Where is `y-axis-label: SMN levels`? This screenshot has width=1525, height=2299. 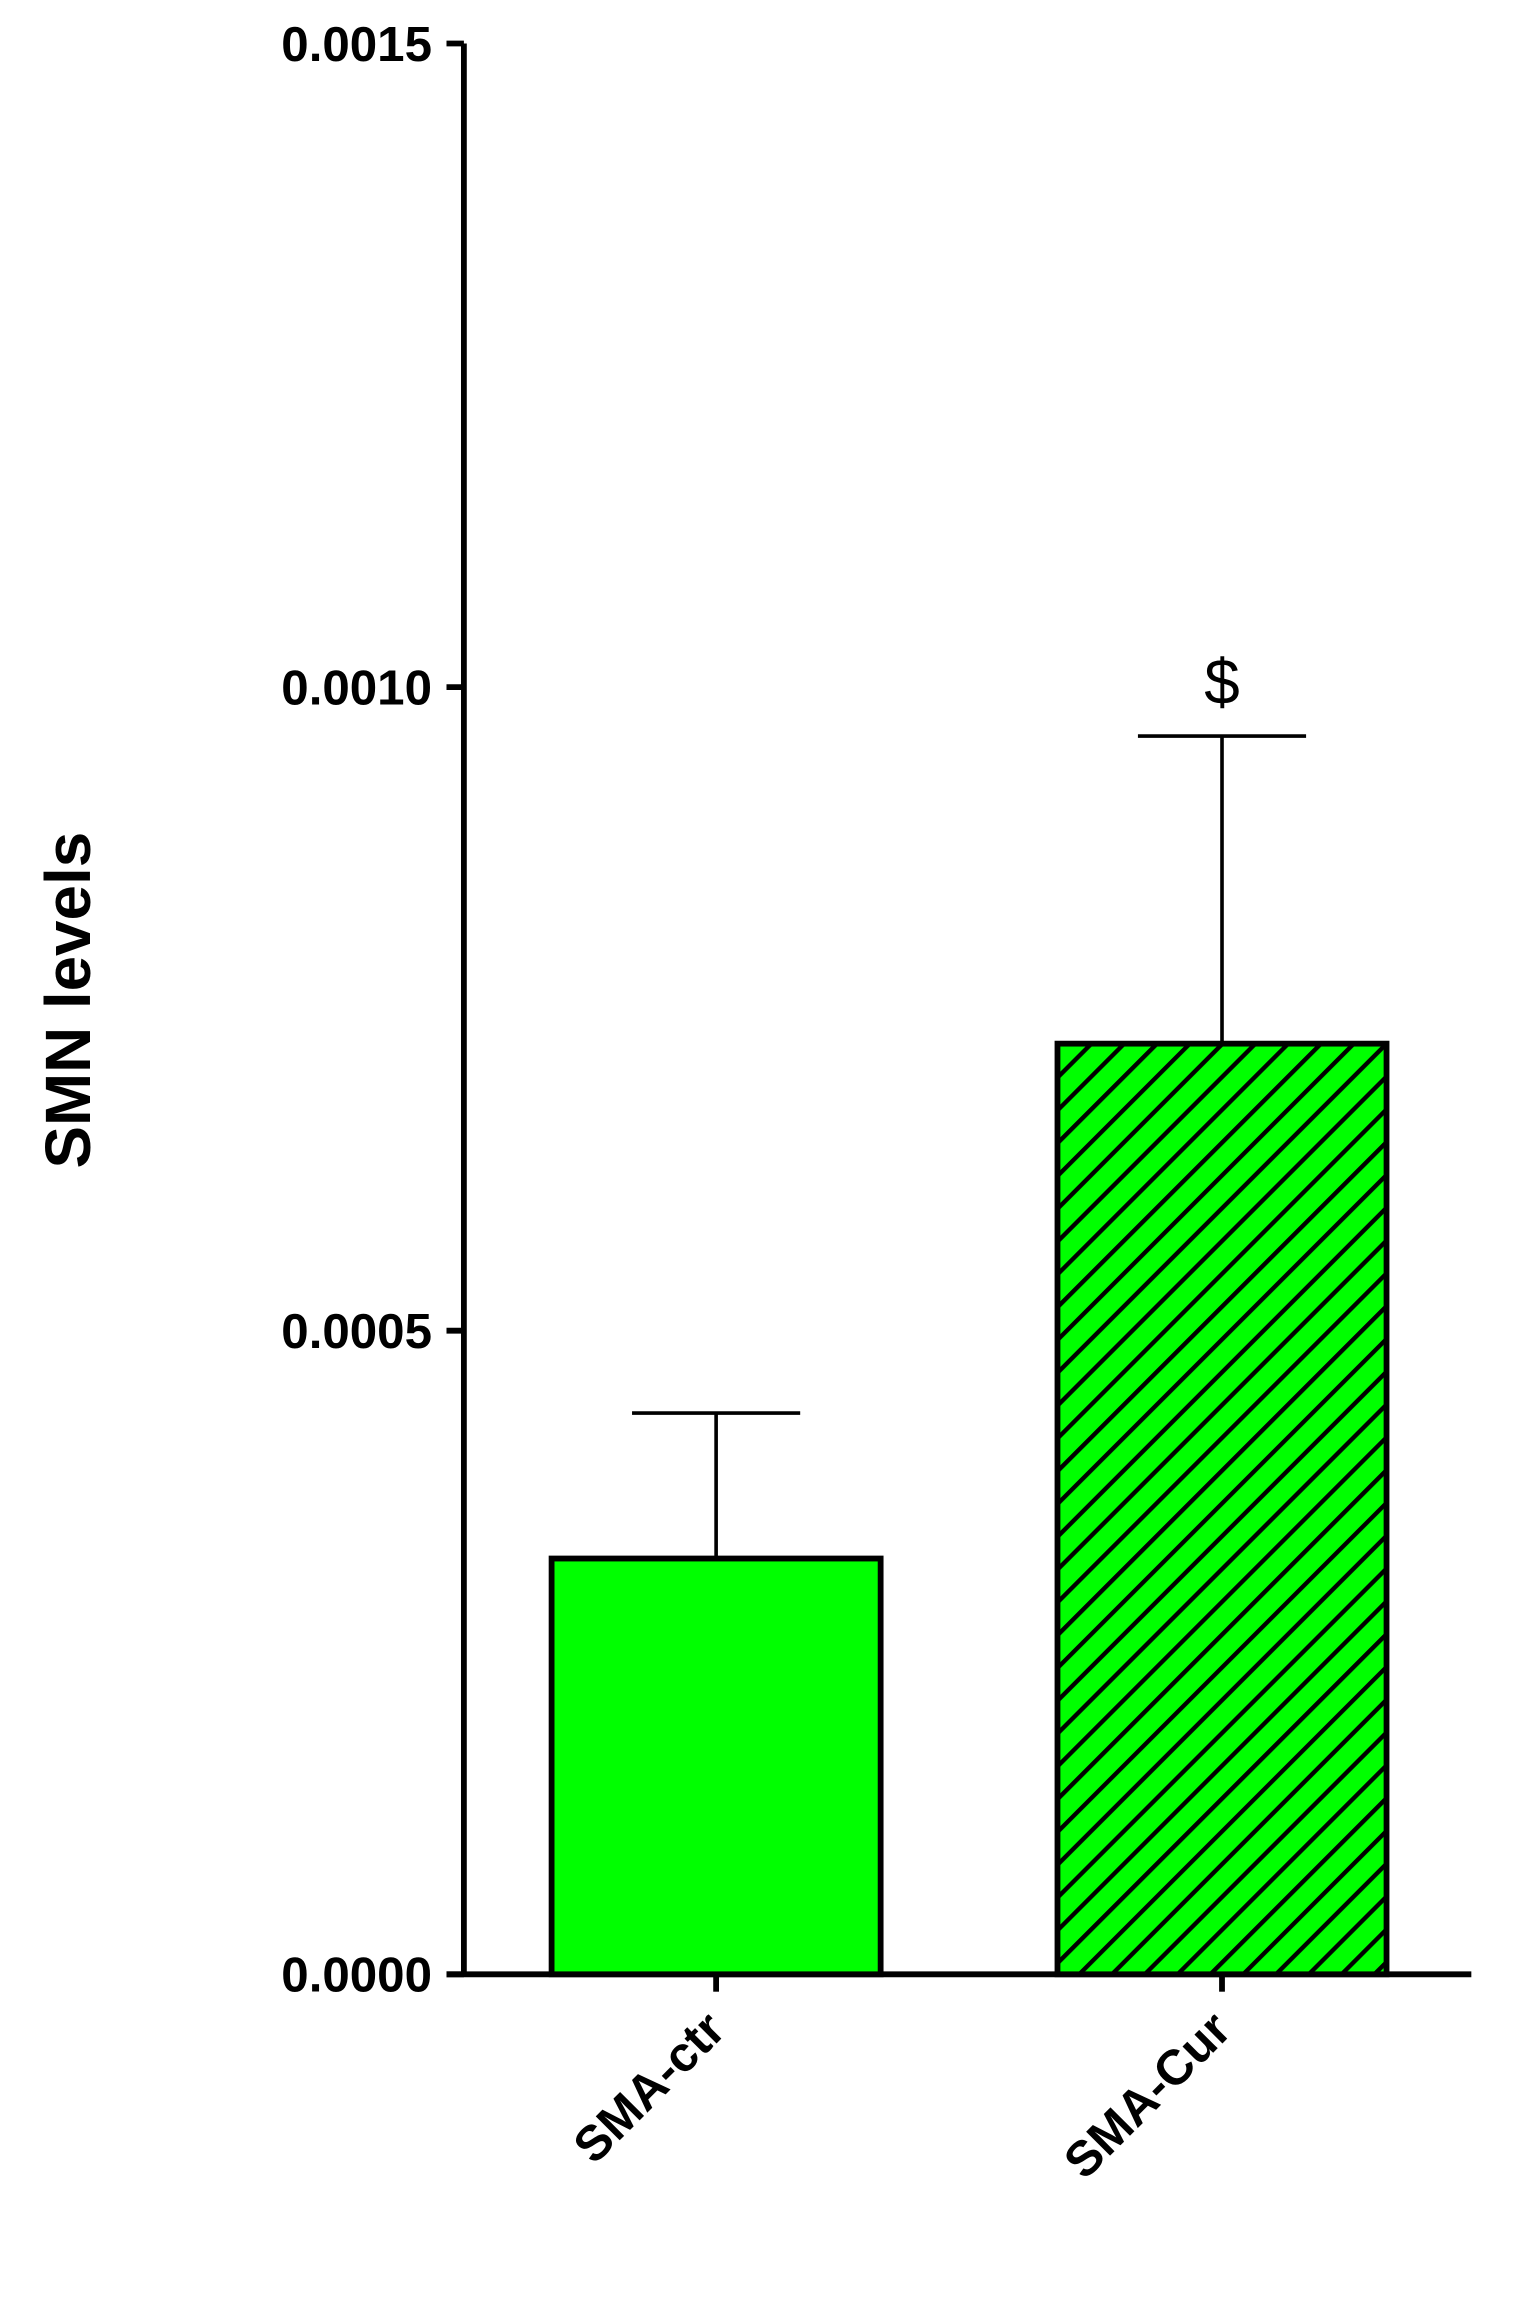
y-axis-label: SMN levels is located at coordinates (68, 1000).